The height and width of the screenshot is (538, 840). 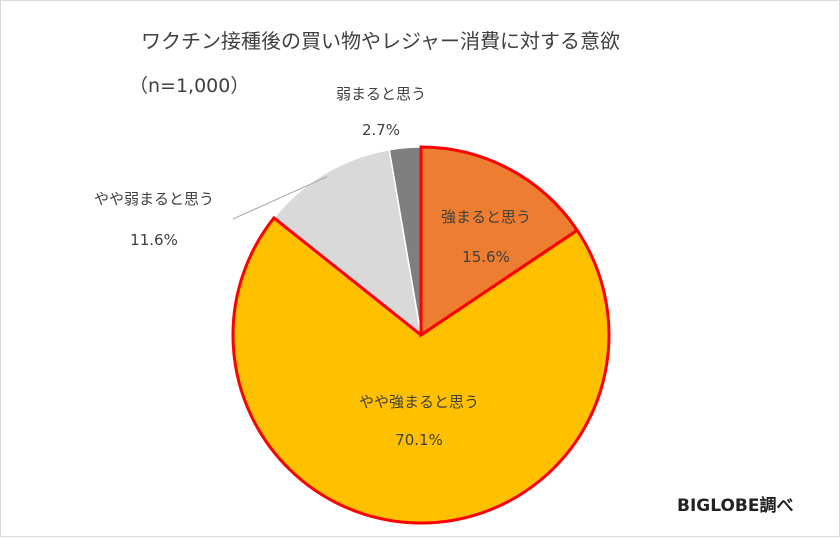 What do you see at coordinates (486, 217) in the screenshot?
I see `label-strong: 強まると思う` at bounding box center [486, 217].